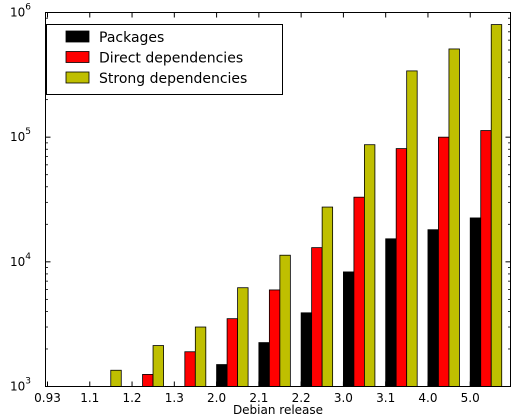 This screenshot has height=417, width=517. I want to click on y-tick-label: 10⁴, so click(20, 260).